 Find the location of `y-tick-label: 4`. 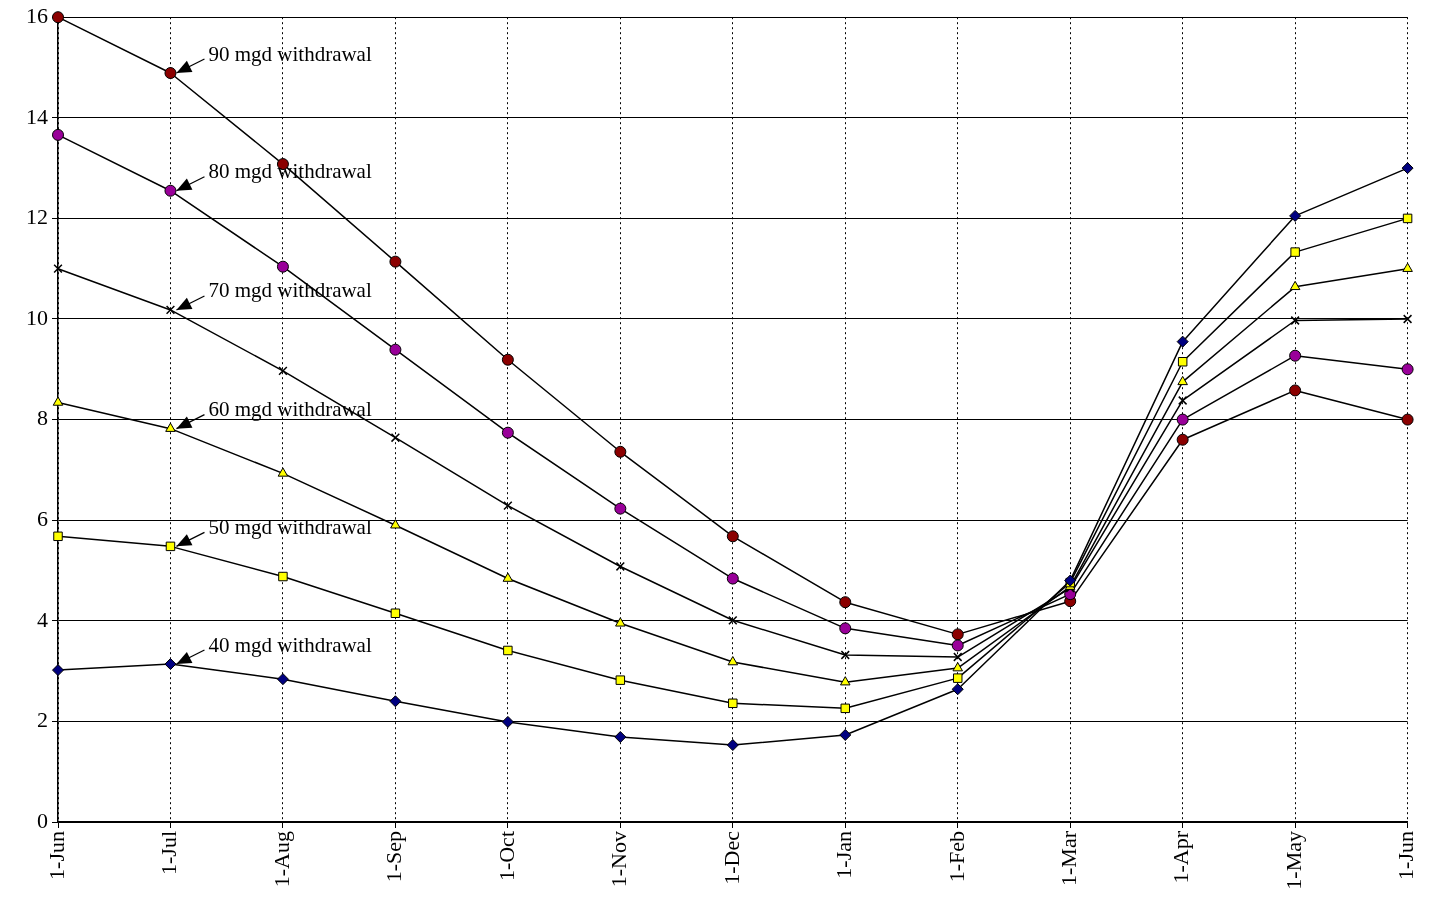

y-tick-label: 4 is located at coordinates (42, 619).